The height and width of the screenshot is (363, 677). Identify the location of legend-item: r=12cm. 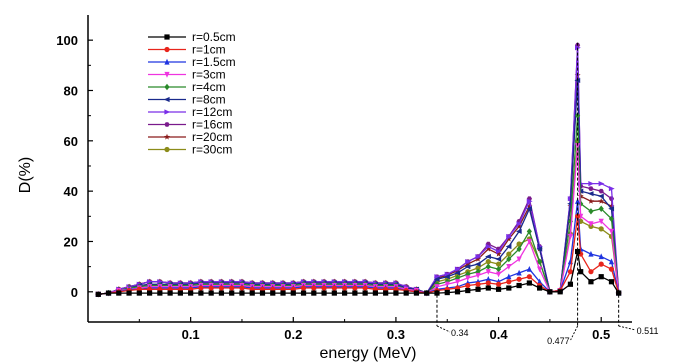
(190, 112).